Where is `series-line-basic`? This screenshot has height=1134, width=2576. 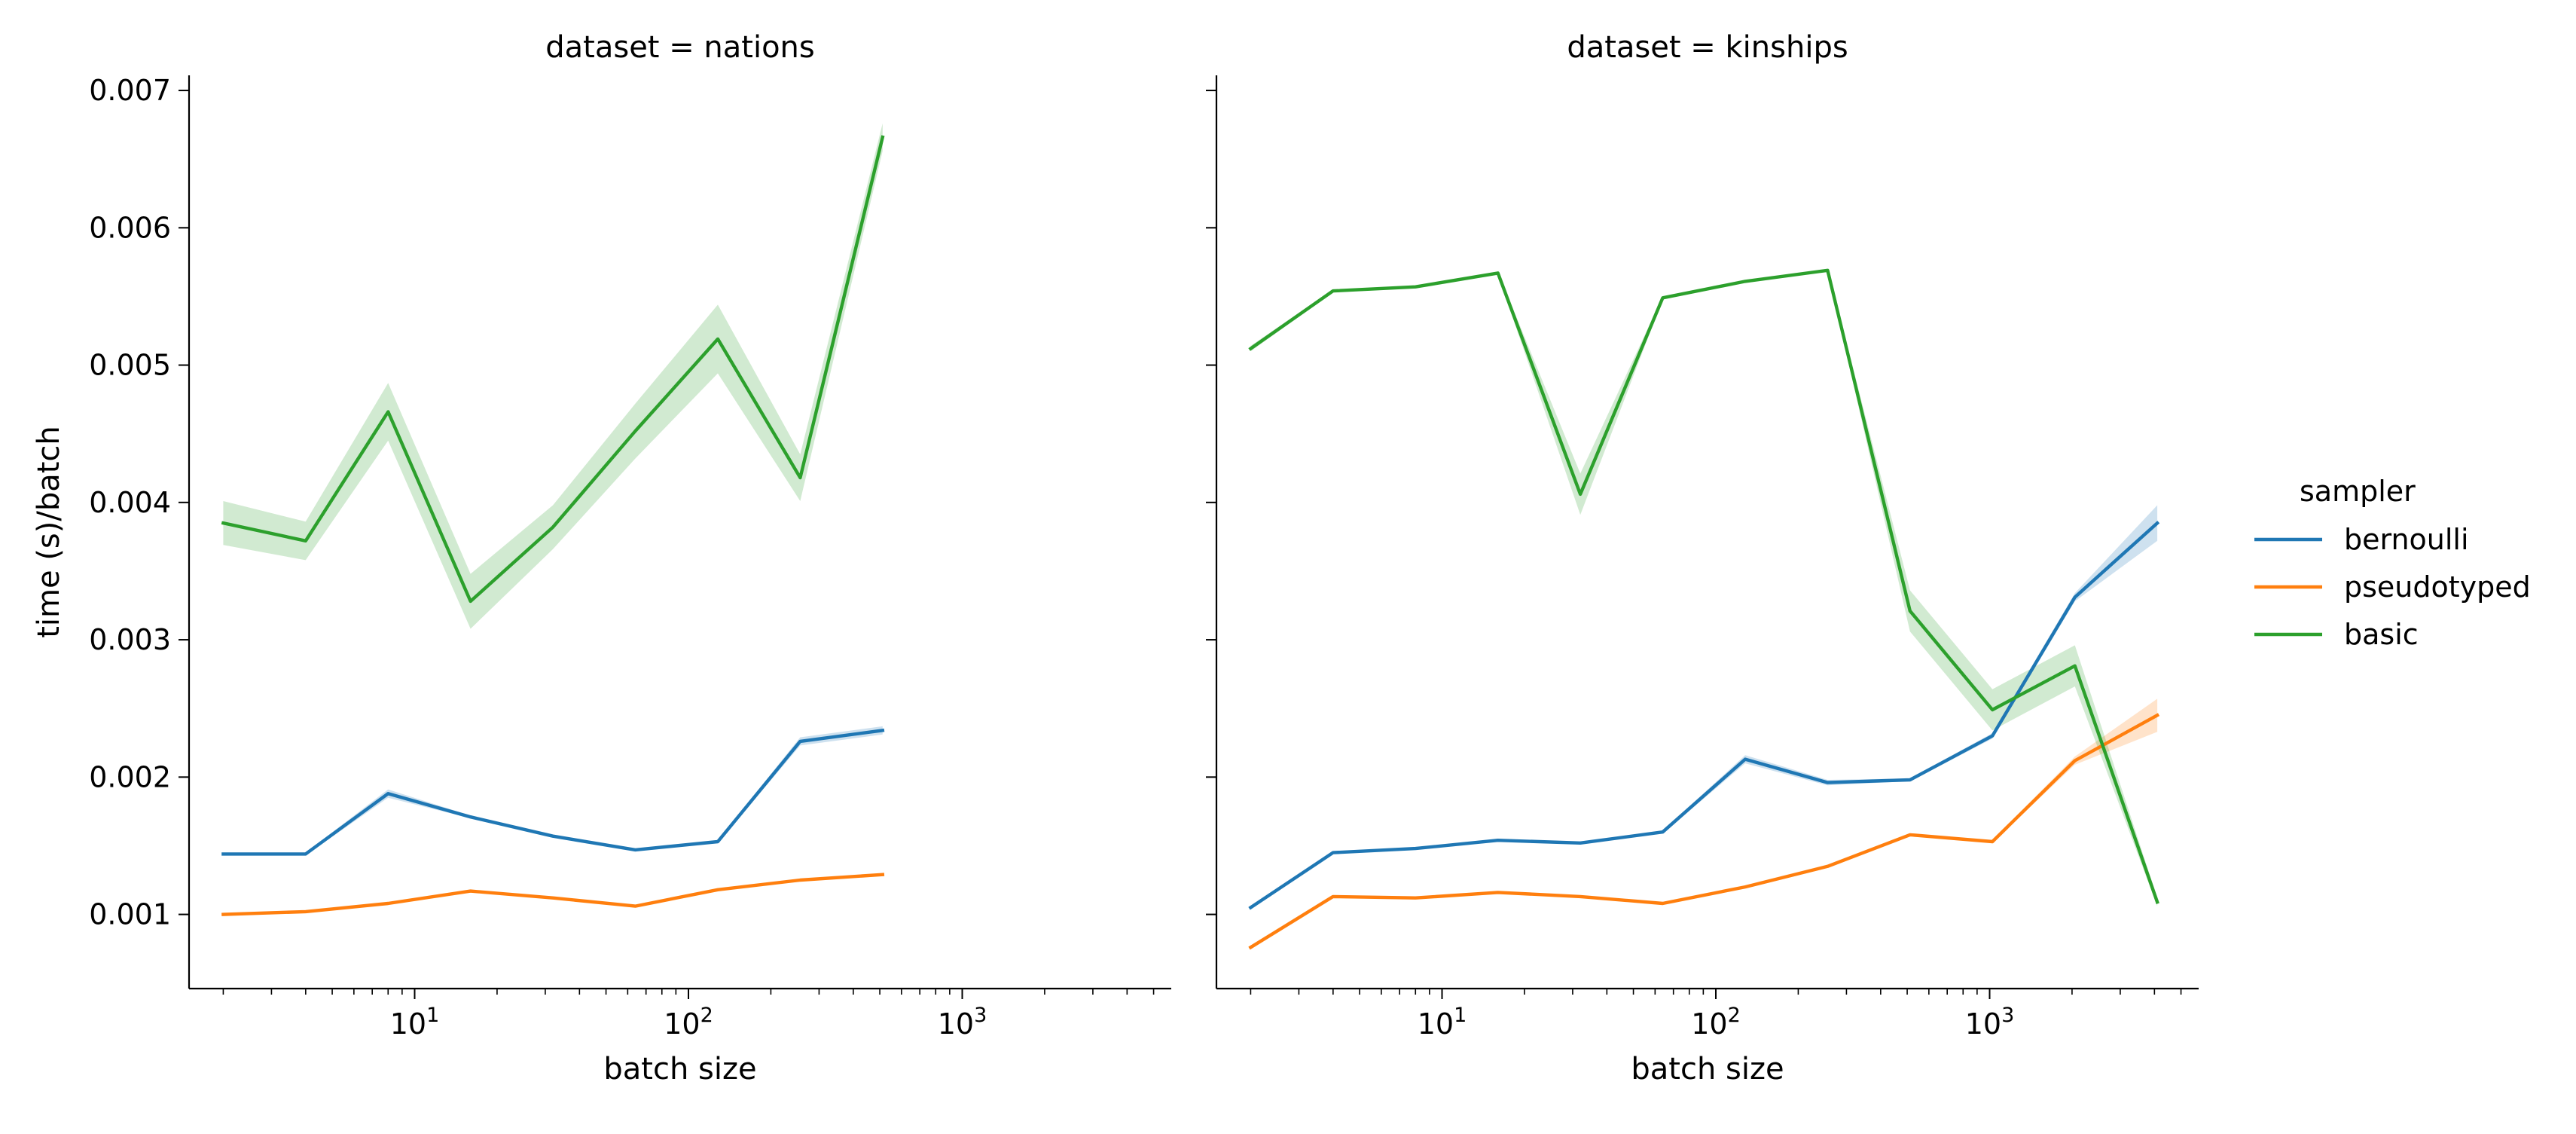
series-line-basic is located at coordinates (553, 369).